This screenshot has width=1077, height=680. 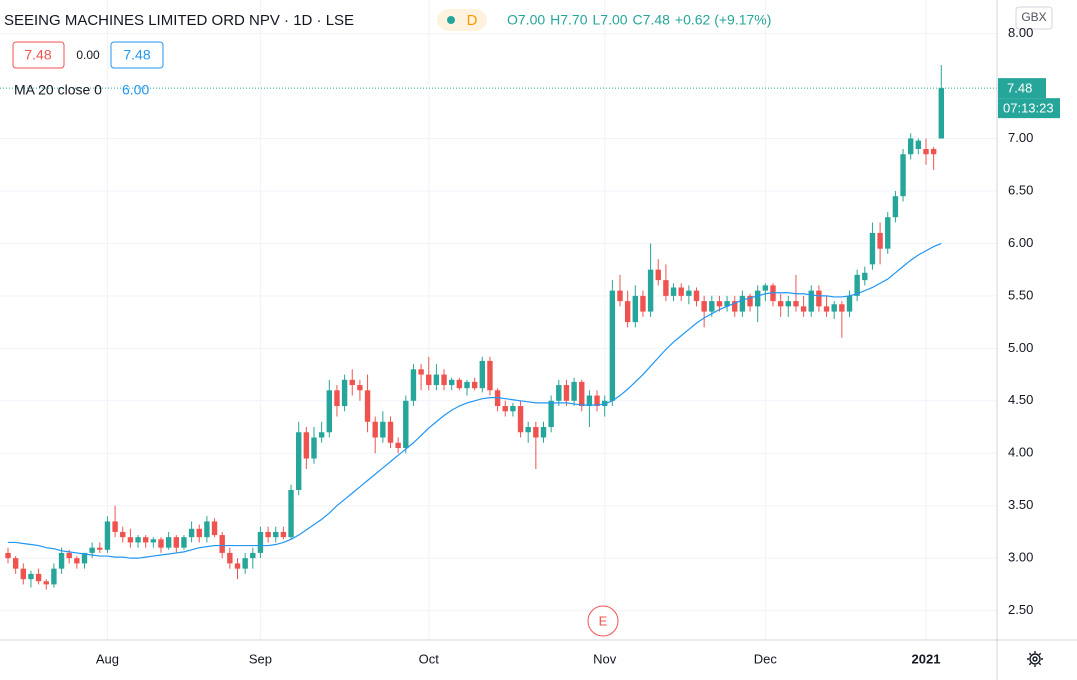 I want to click on event-marker, so click(x=603, y=621).